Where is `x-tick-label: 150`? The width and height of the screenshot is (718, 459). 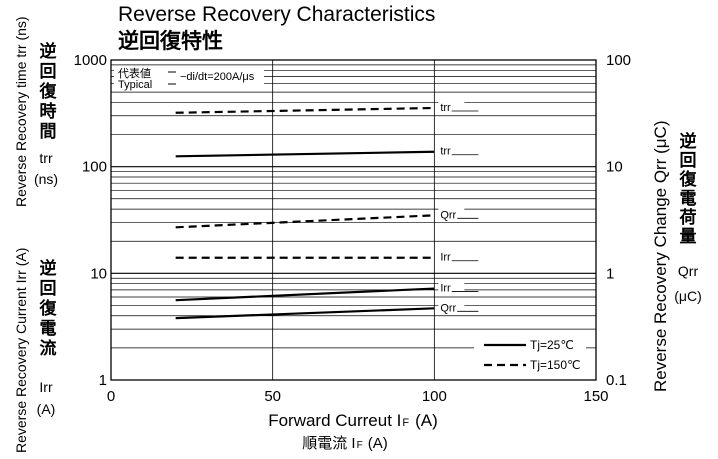 x-tick-label: 150 is located at coordinates (595, 396).